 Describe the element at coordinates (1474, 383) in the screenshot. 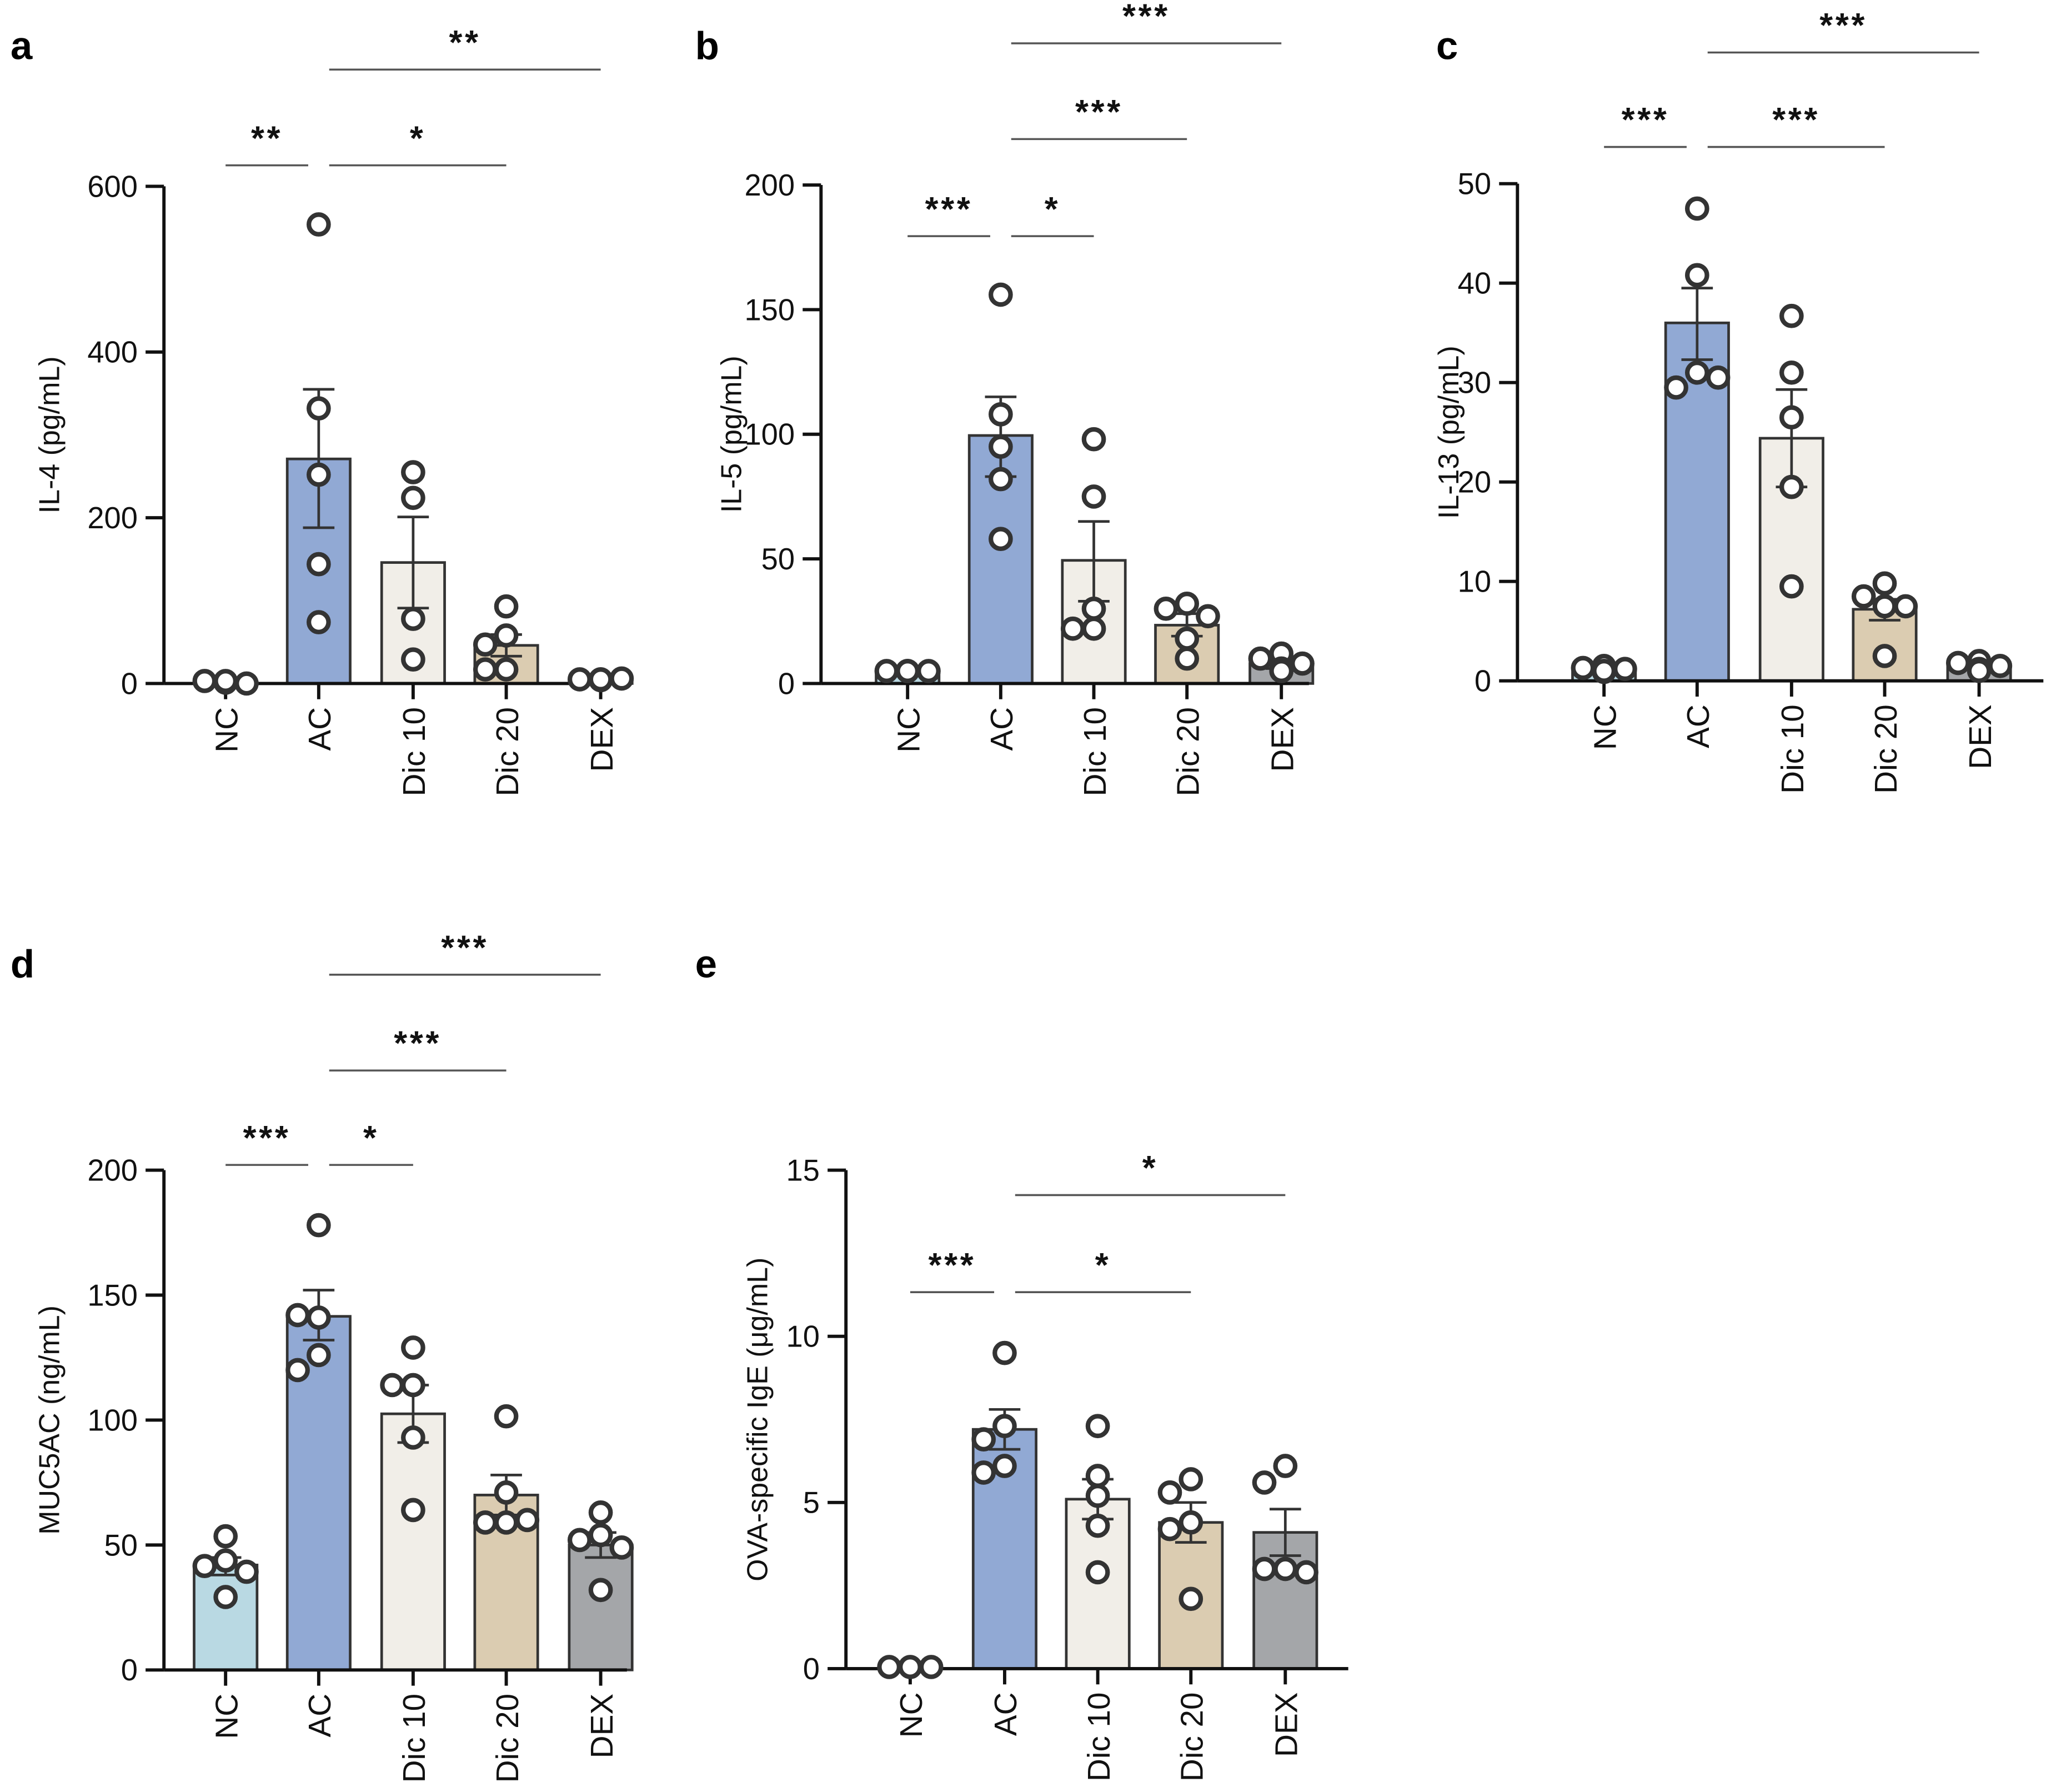

I see `y-tick-label: 30` at that location.